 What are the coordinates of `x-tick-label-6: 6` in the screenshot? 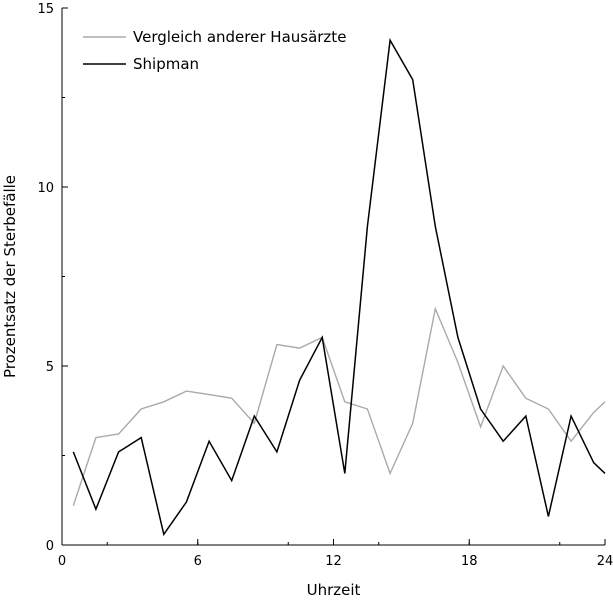 It's located at (198, 561).